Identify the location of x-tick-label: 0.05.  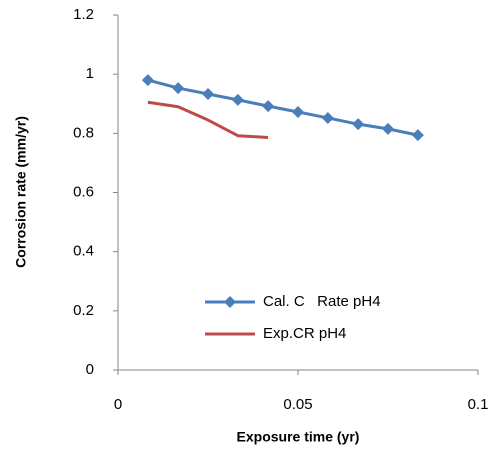
(297, 404).